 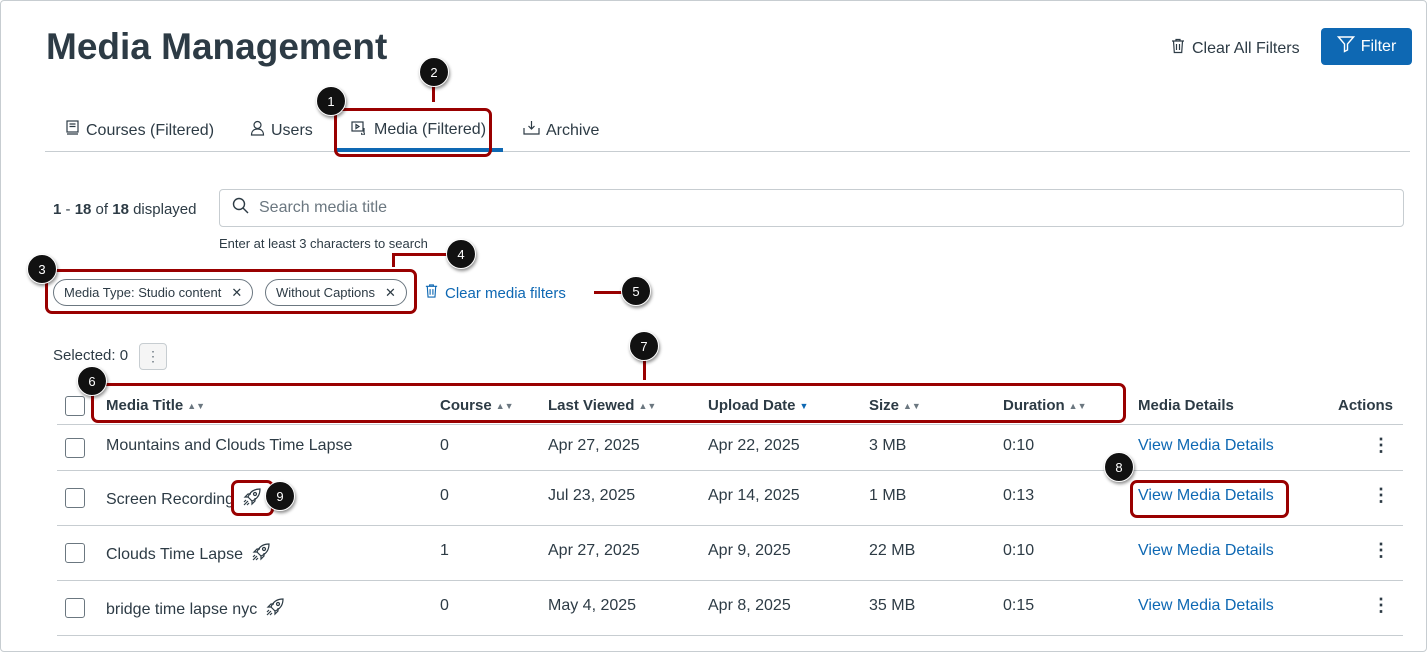 What do you see at coordinates (592, 495) in the screenshot?
I see `cell-last-viewed: Jul 23, 2025` at bounding box center [592, 495].